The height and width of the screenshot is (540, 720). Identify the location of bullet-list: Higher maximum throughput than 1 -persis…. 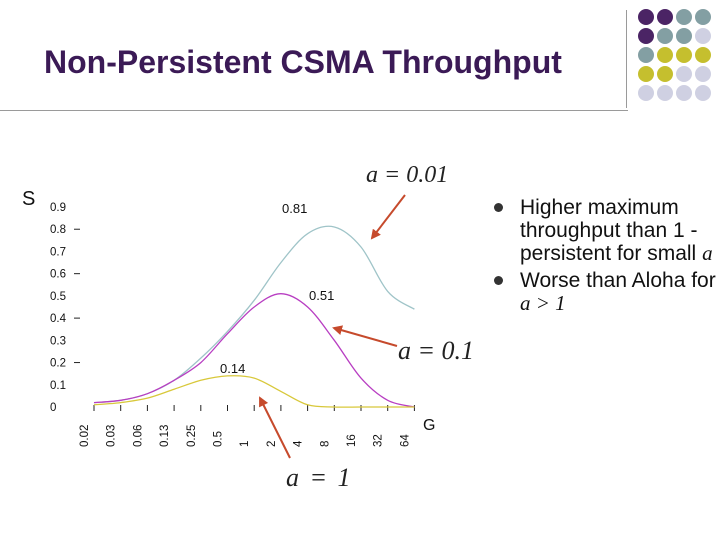
(606, 255).